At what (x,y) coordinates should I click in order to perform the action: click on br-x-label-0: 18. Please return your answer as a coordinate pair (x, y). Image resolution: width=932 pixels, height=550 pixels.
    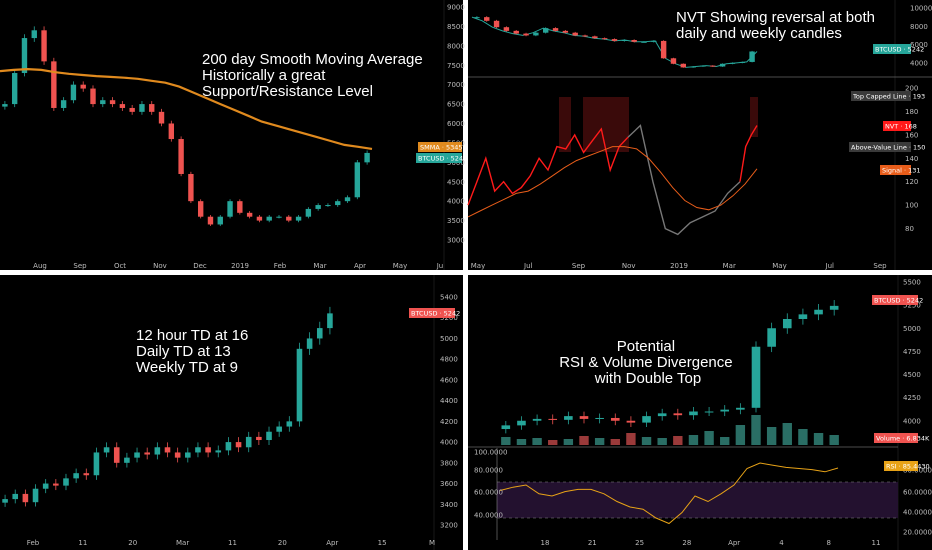
    Looking at the image, I should click on (545, 543).